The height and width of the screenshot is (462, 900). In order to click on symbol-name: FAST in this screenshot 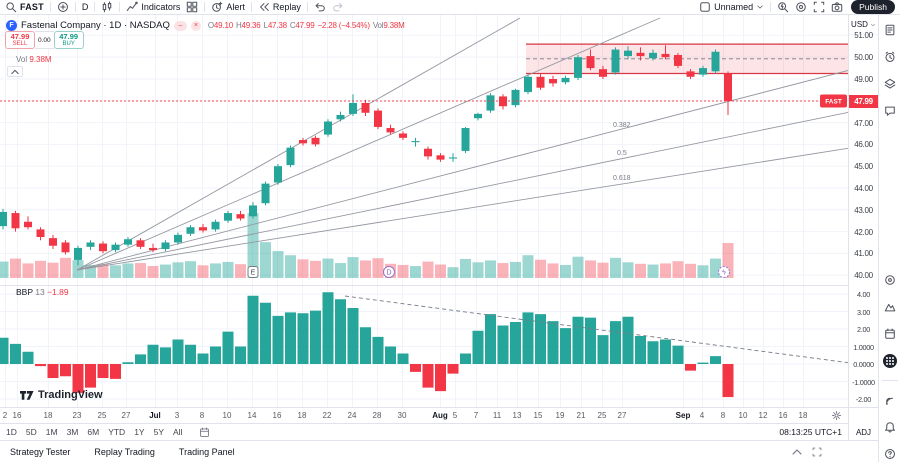, I will do `click(32, 7)`.